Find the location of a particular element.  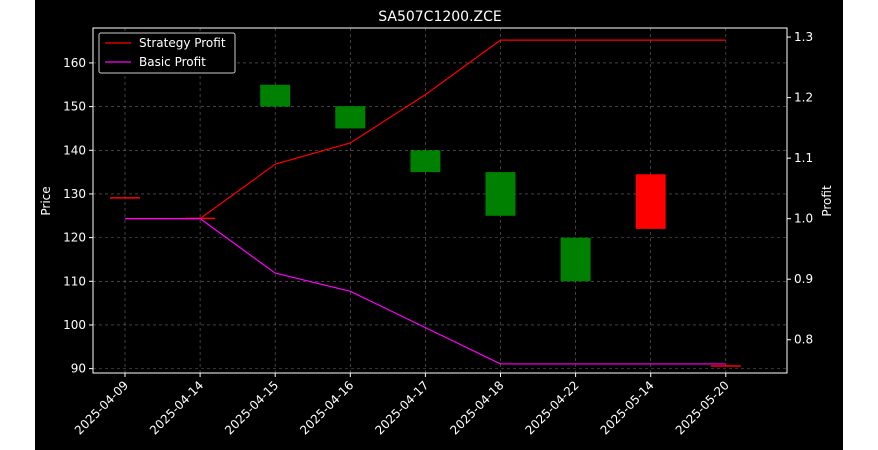

x-tick-label: 2025-04-22 is located at coordinates (552, 407).